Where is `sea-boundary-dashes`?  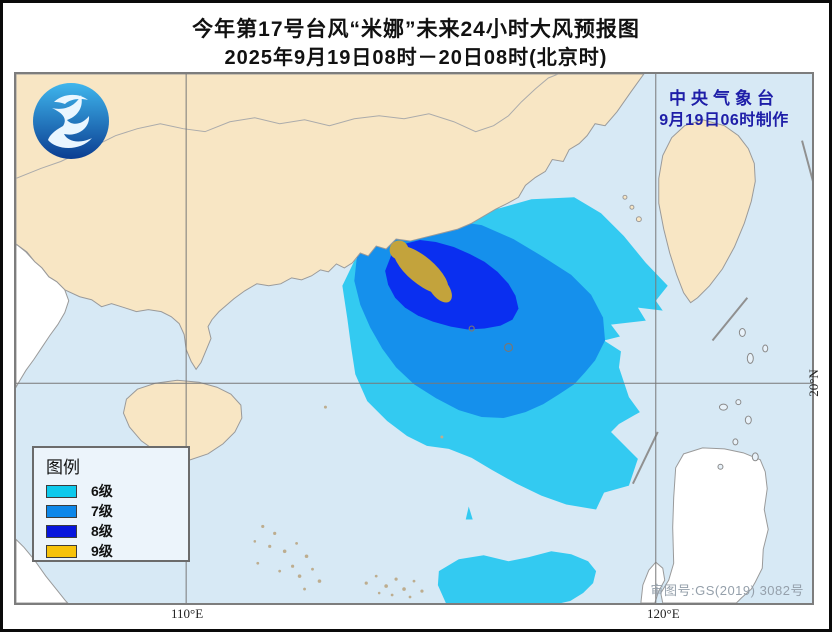 sea-boundary-dashes is located at coordinates (722, 312).